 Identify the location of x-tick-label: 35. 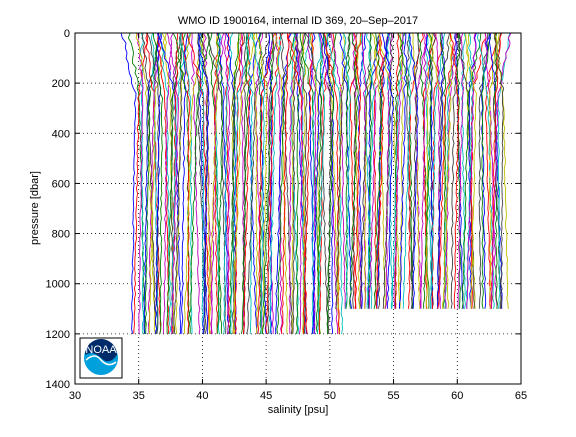
(139, 396).